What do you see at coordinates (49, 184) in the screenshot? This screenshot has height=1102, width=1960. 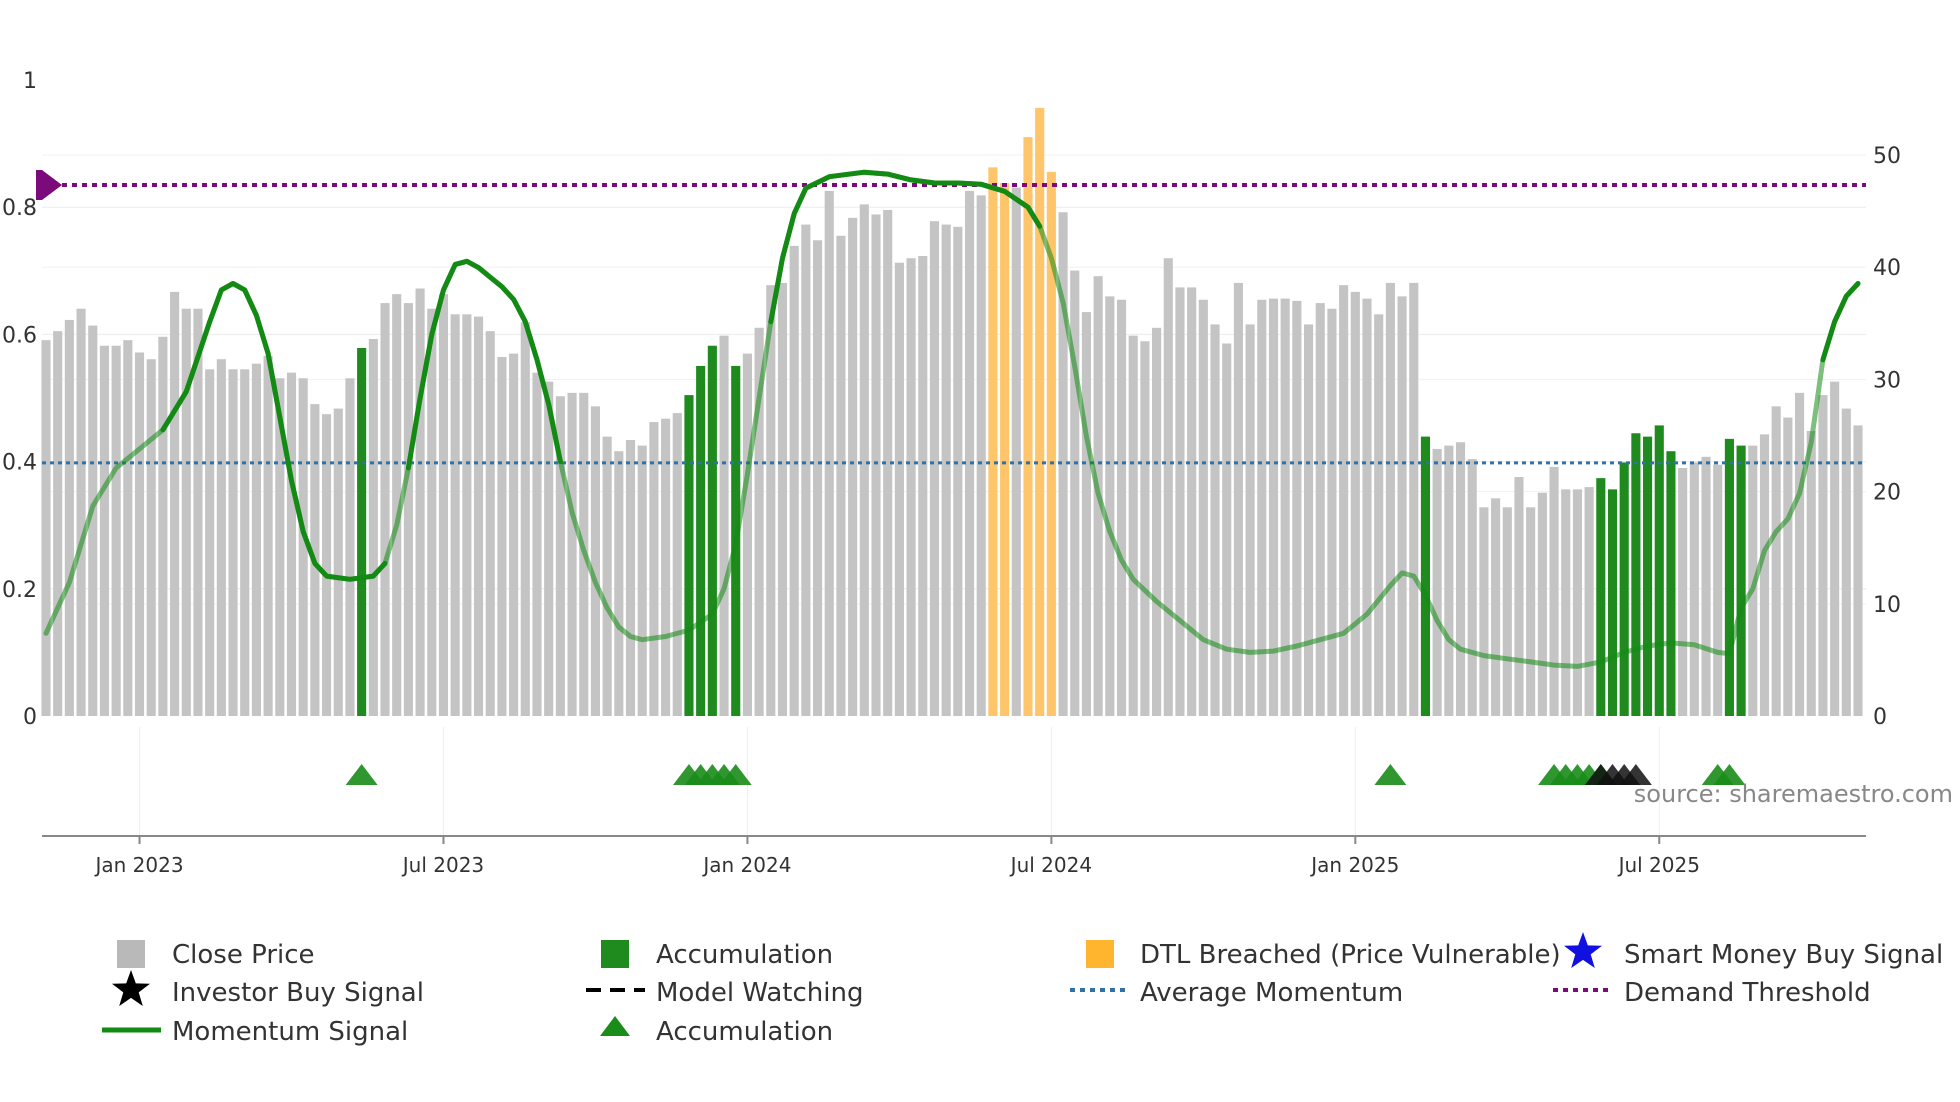 I see `threshold-marker-icon` at bounding box center [49, 184].